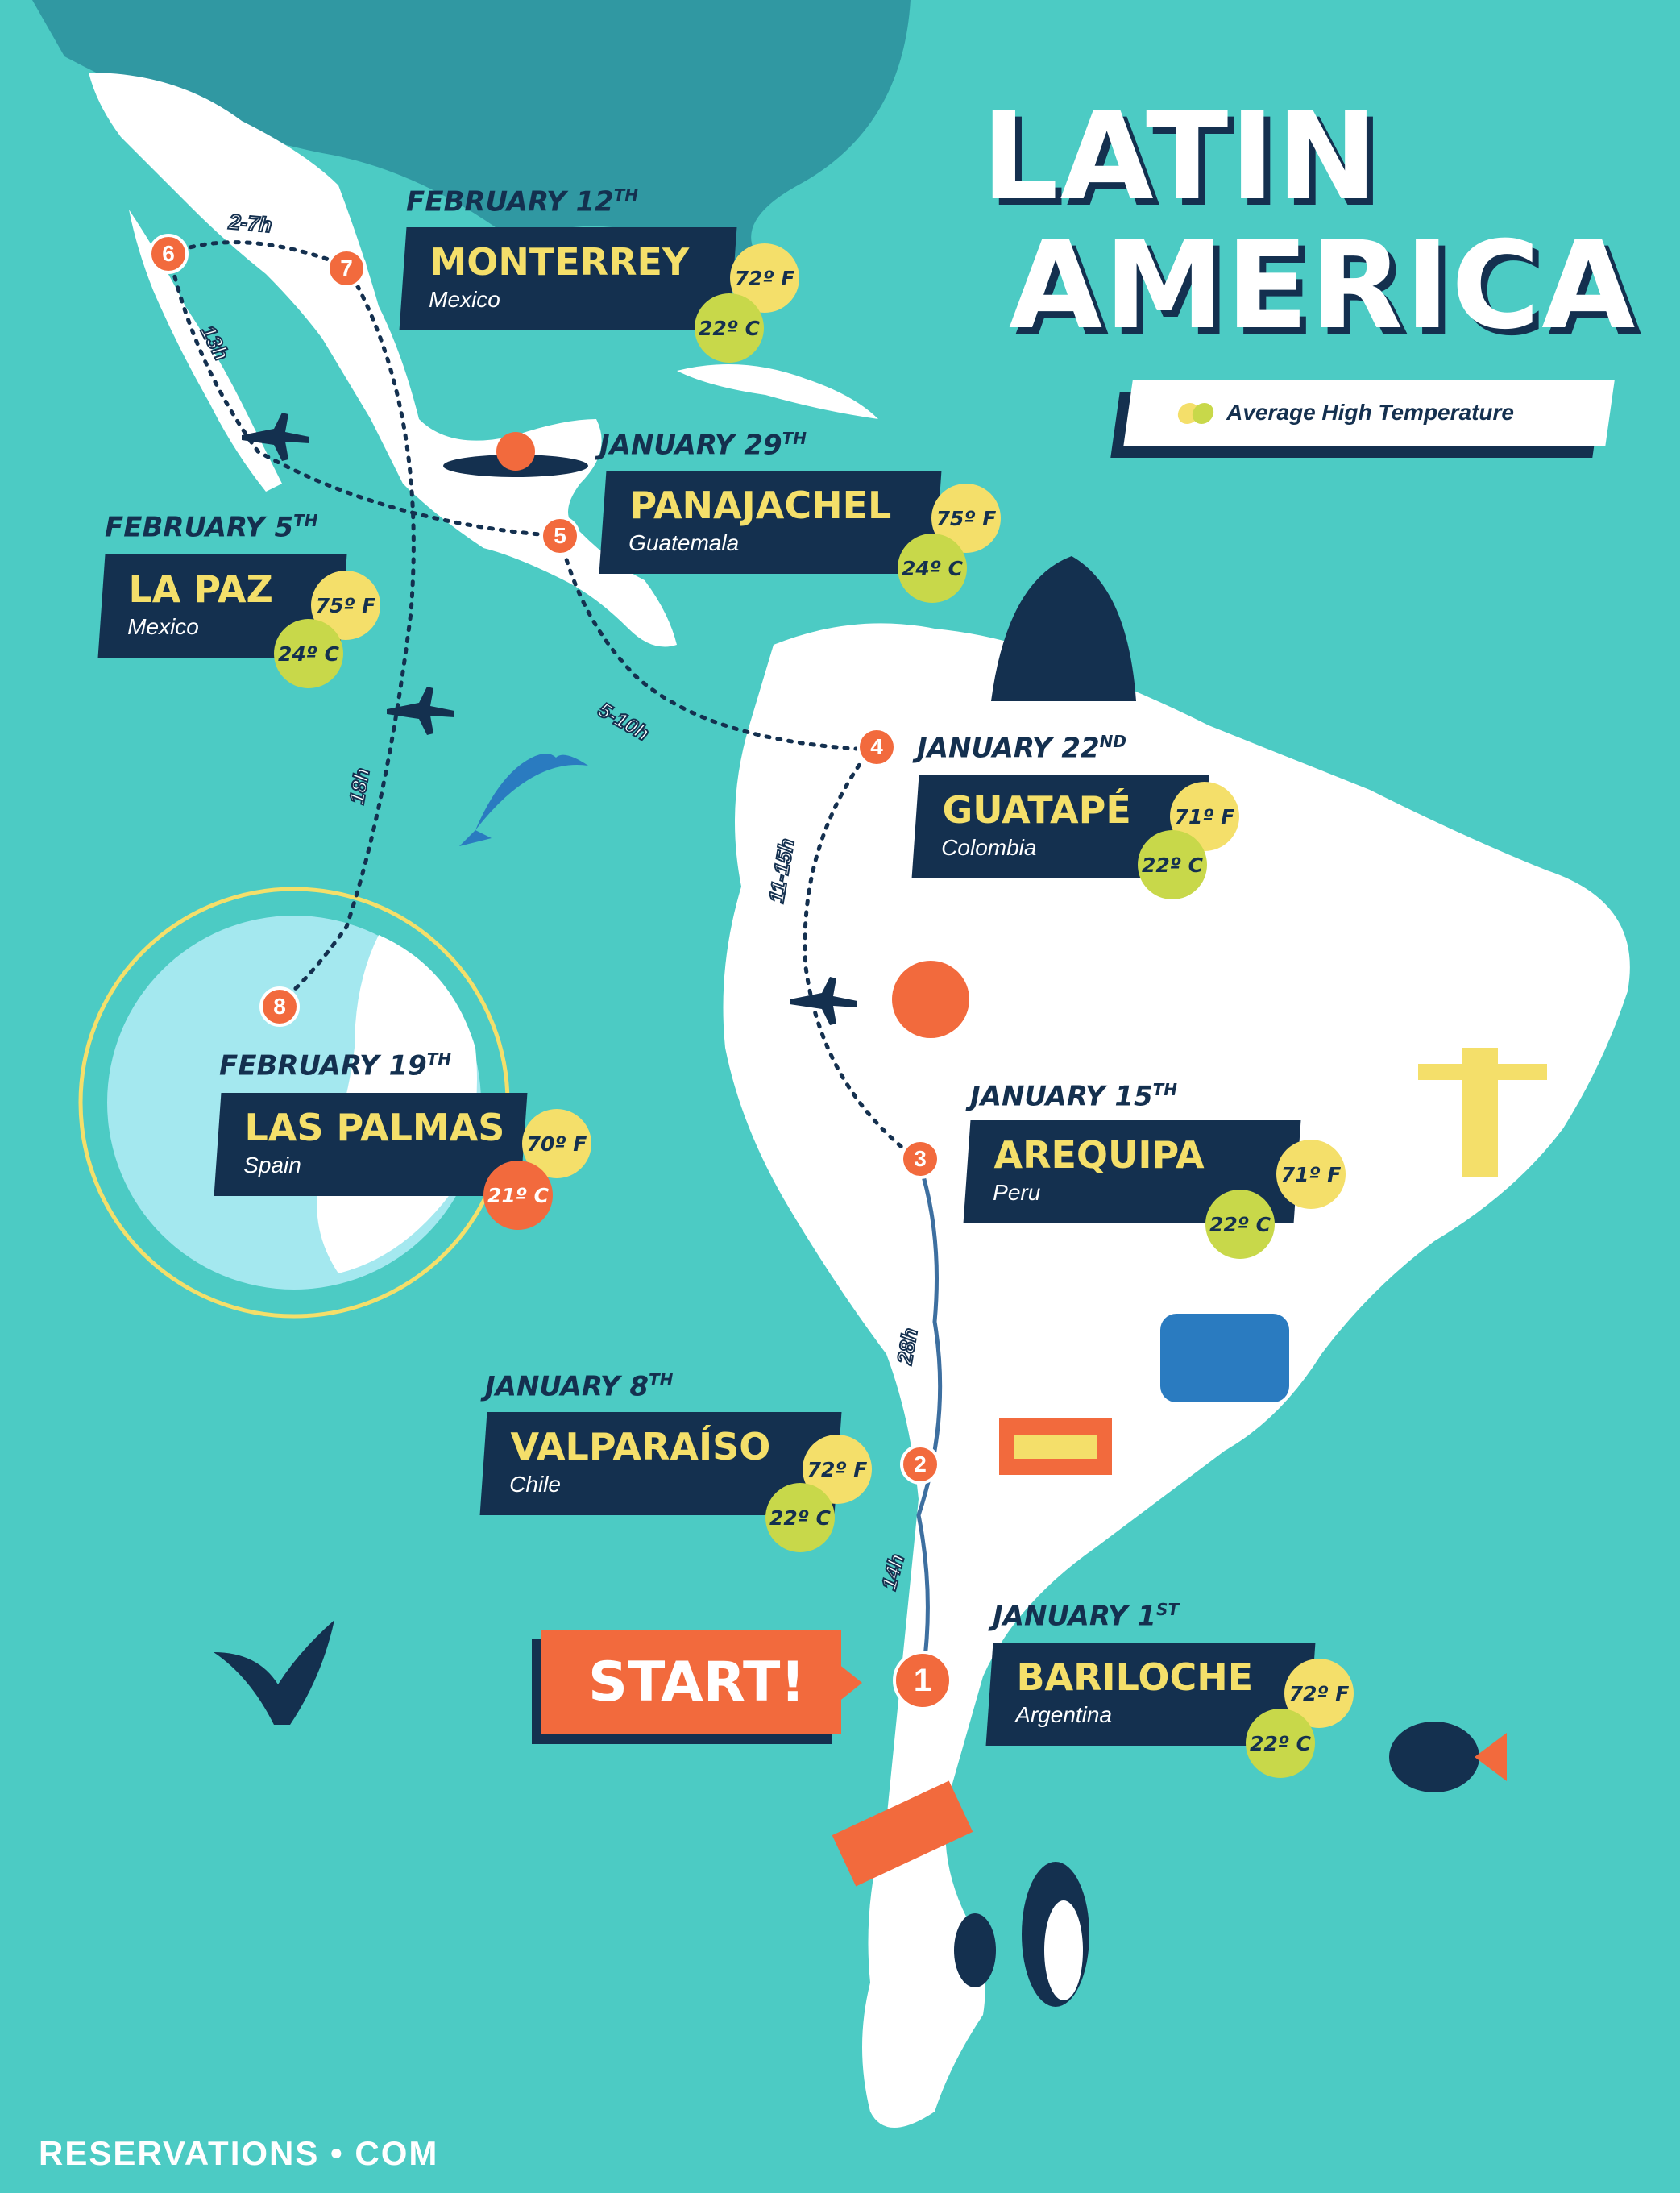 The width and height of the screenshot is (1680, 2193). What do you see at coordinates (1036, 810) in the screenshot?
I see `city-name: GUATAPÉ` at bounding box center [1036, 810].